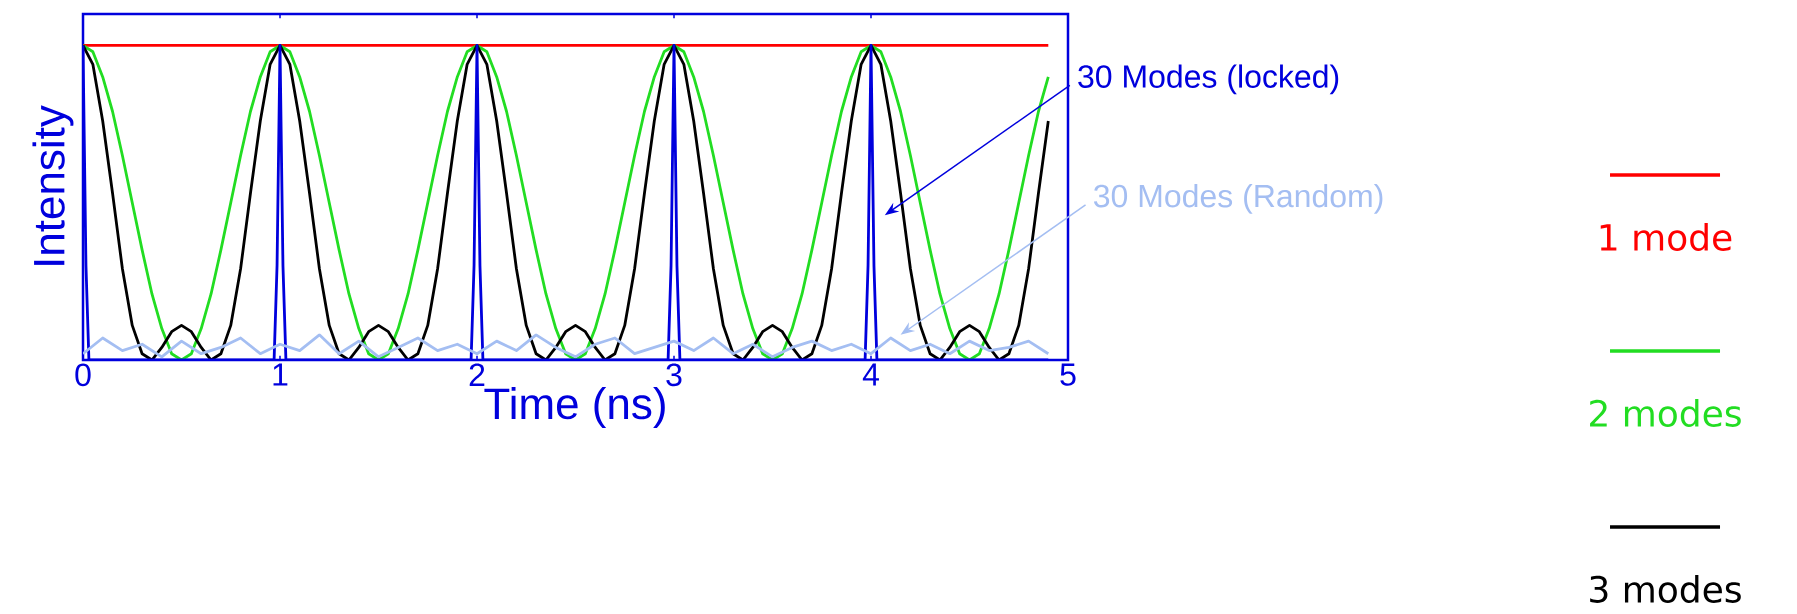 This screenshot has width=1797, height=614. I want to click on y-axis-title: Intensity, so click(53, 185).